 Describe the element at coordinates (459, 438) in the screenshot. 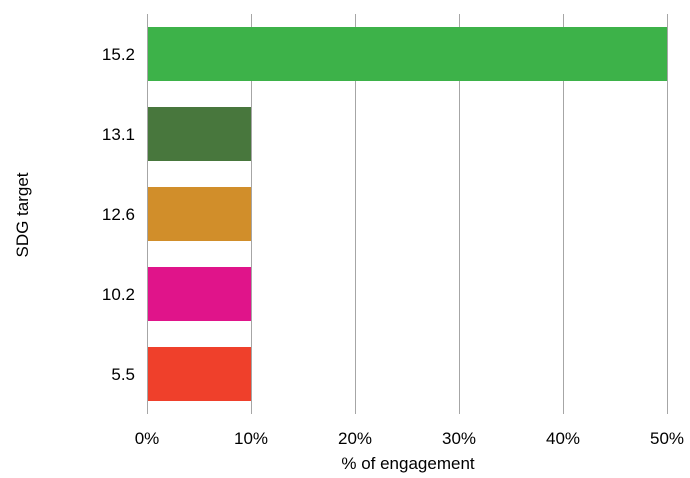

I see `x-tick-label-30: 30%` at that location.